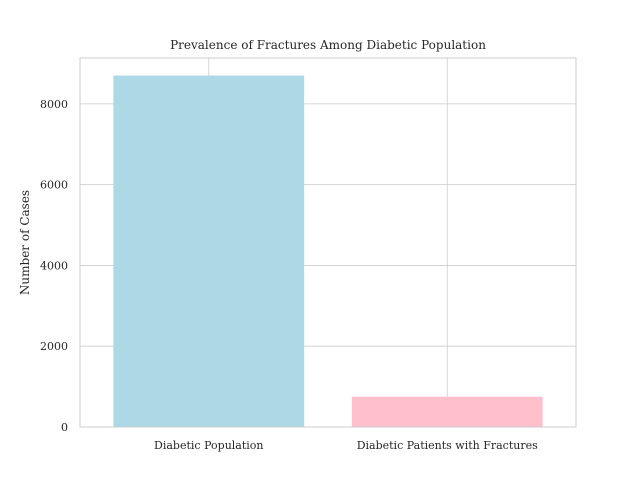 The width and height of the screenshot is (640, 480). I want to click on y-tick-label: 4000, so click(54, 265).